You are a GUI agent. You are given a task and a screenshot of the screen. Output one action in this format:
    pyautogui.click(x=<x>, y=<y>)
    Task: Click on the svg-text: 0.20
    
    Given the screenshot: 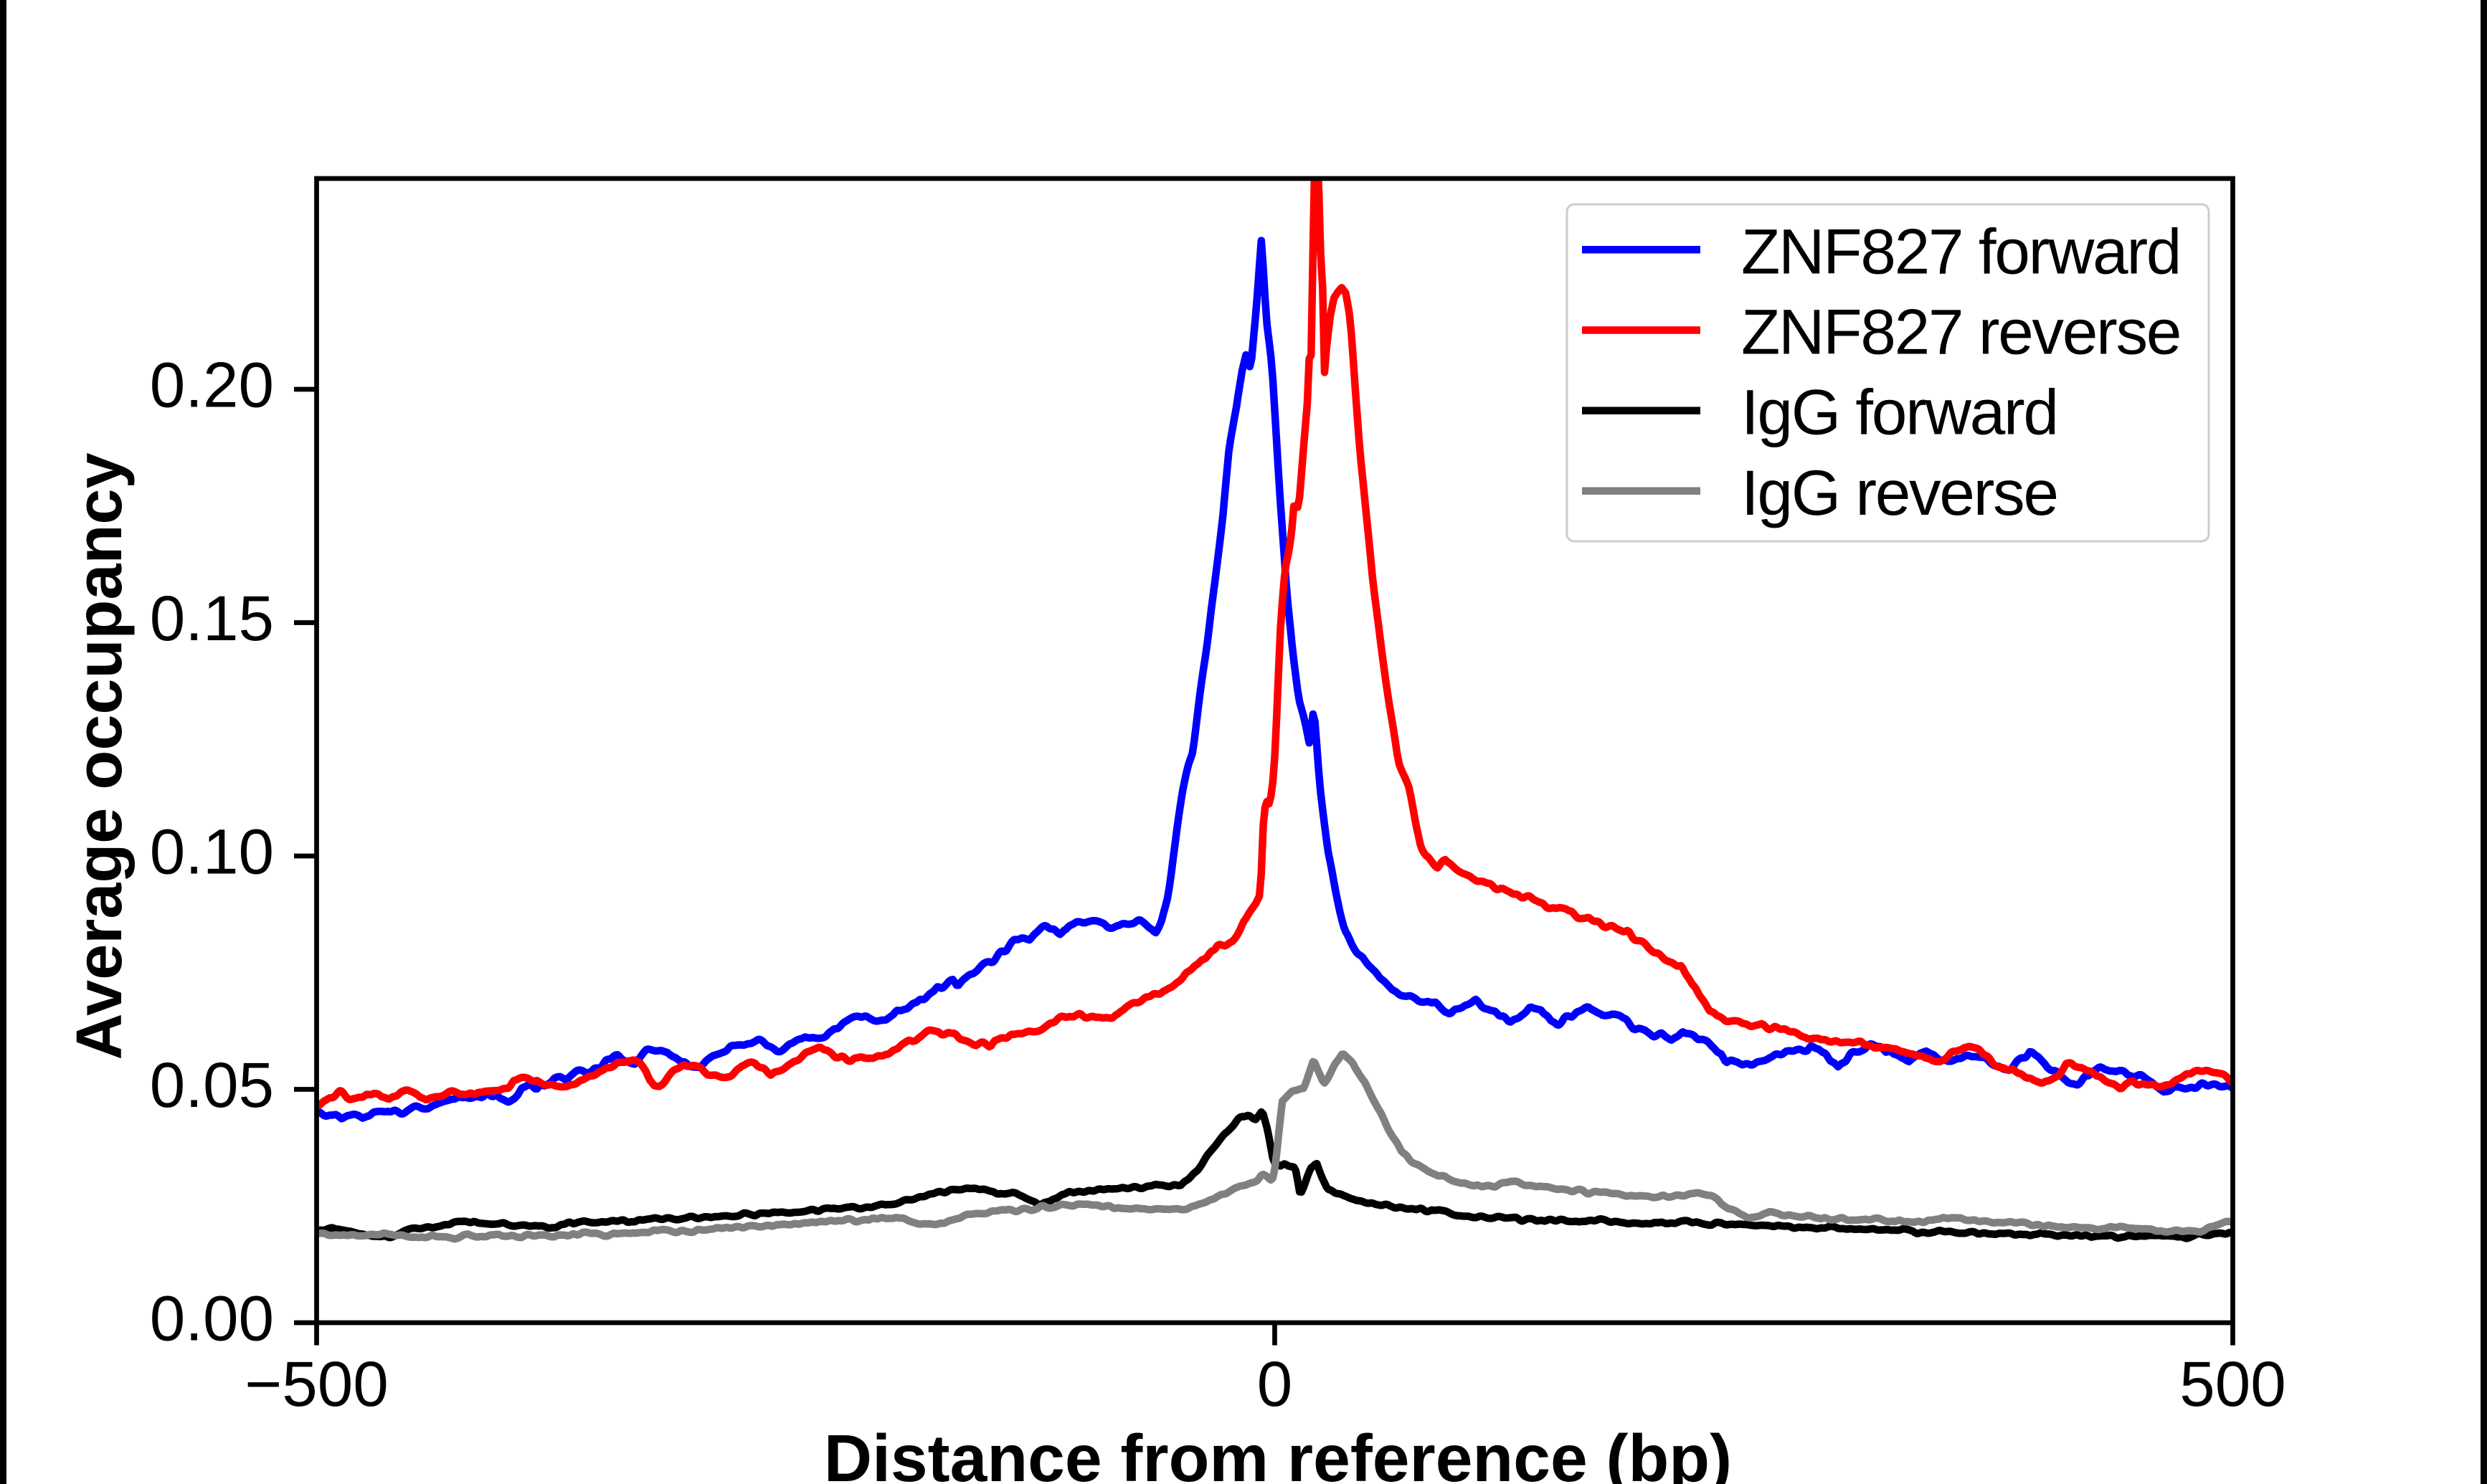 What is the action you would take?
    pyautogui.click(x=212, y=385)
    